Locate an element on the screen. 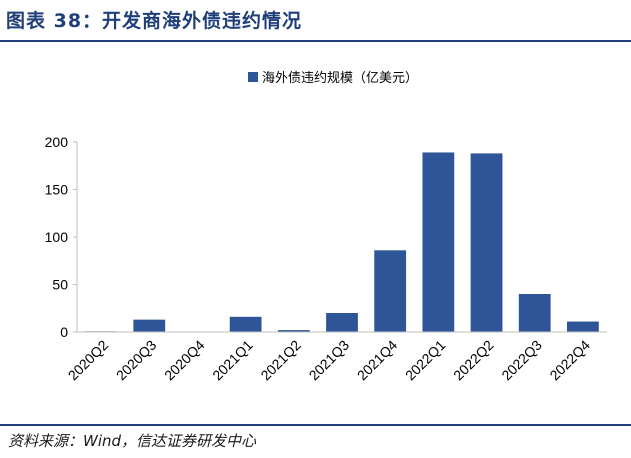  x-tick-label: 2022Q2 is located at coordinates (473, 360).